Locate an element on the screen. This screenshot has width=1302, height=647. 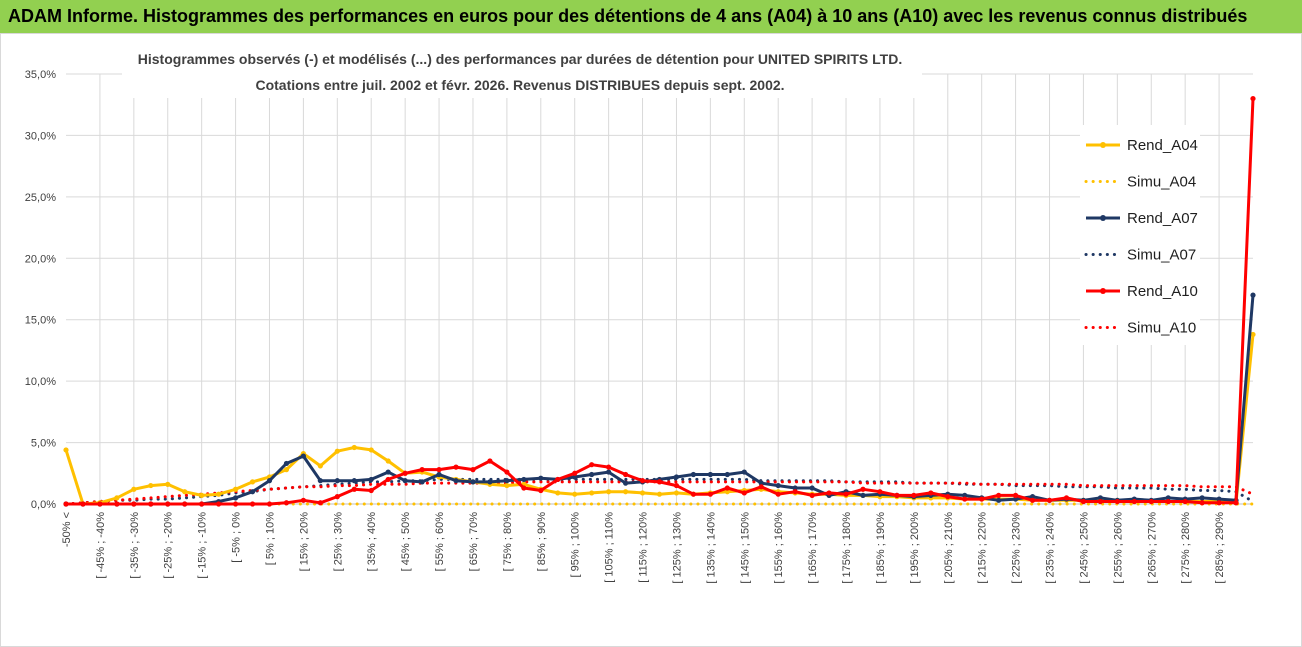
x-tick-label: [ -5% ; 0% is located at coordinates (237, 537).